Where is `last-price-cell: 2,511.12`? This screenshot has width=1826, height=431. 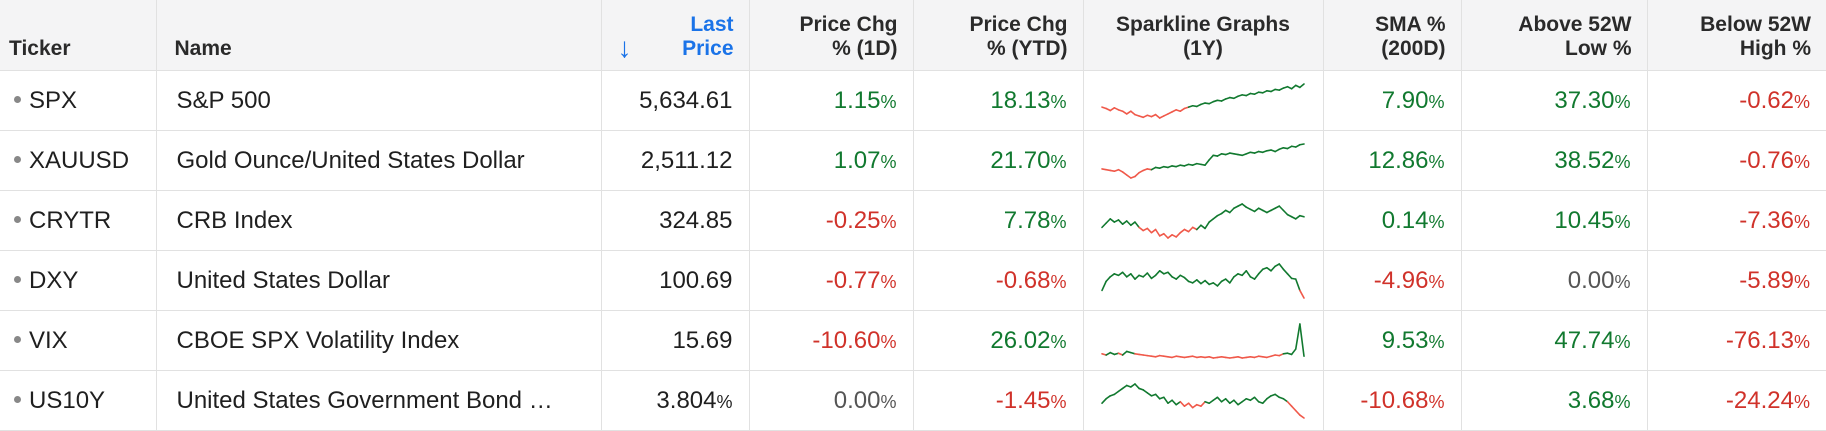
last-price-cell: 2,511.12 is located at coordinates (675, 160).